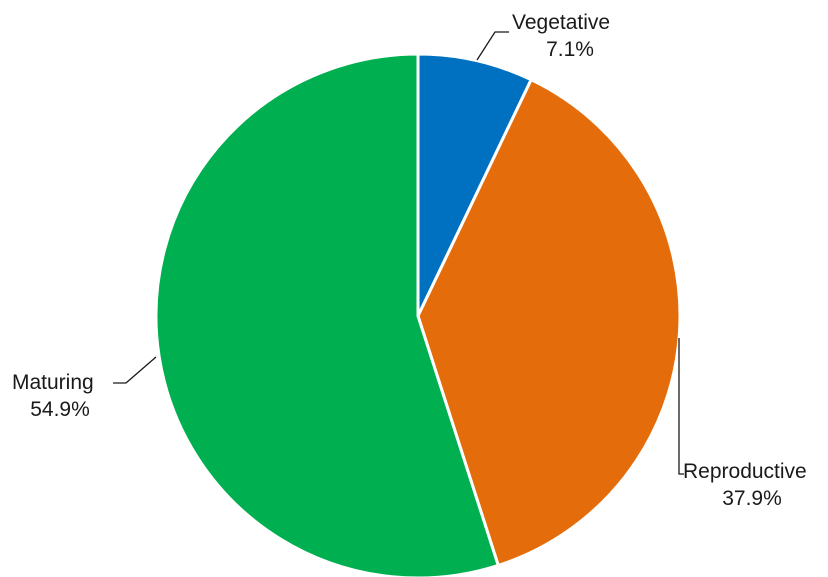  Describe the element at coordinates (53, 382) in the screenshot. I see `slice-label-maturing-name: Maturing` at that location.